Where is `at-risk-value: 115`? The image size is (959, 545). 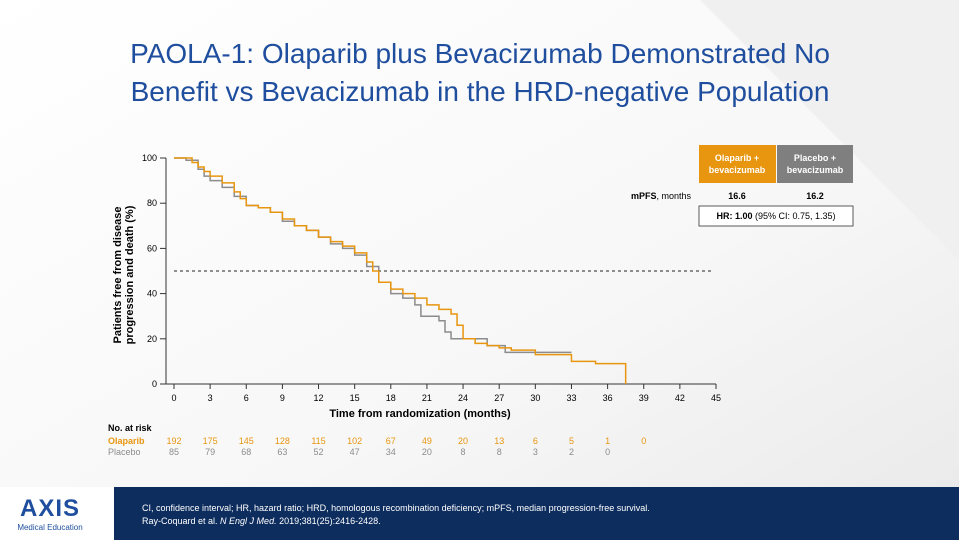
at-risk-value: 115 is located at coordinates (318, 441).